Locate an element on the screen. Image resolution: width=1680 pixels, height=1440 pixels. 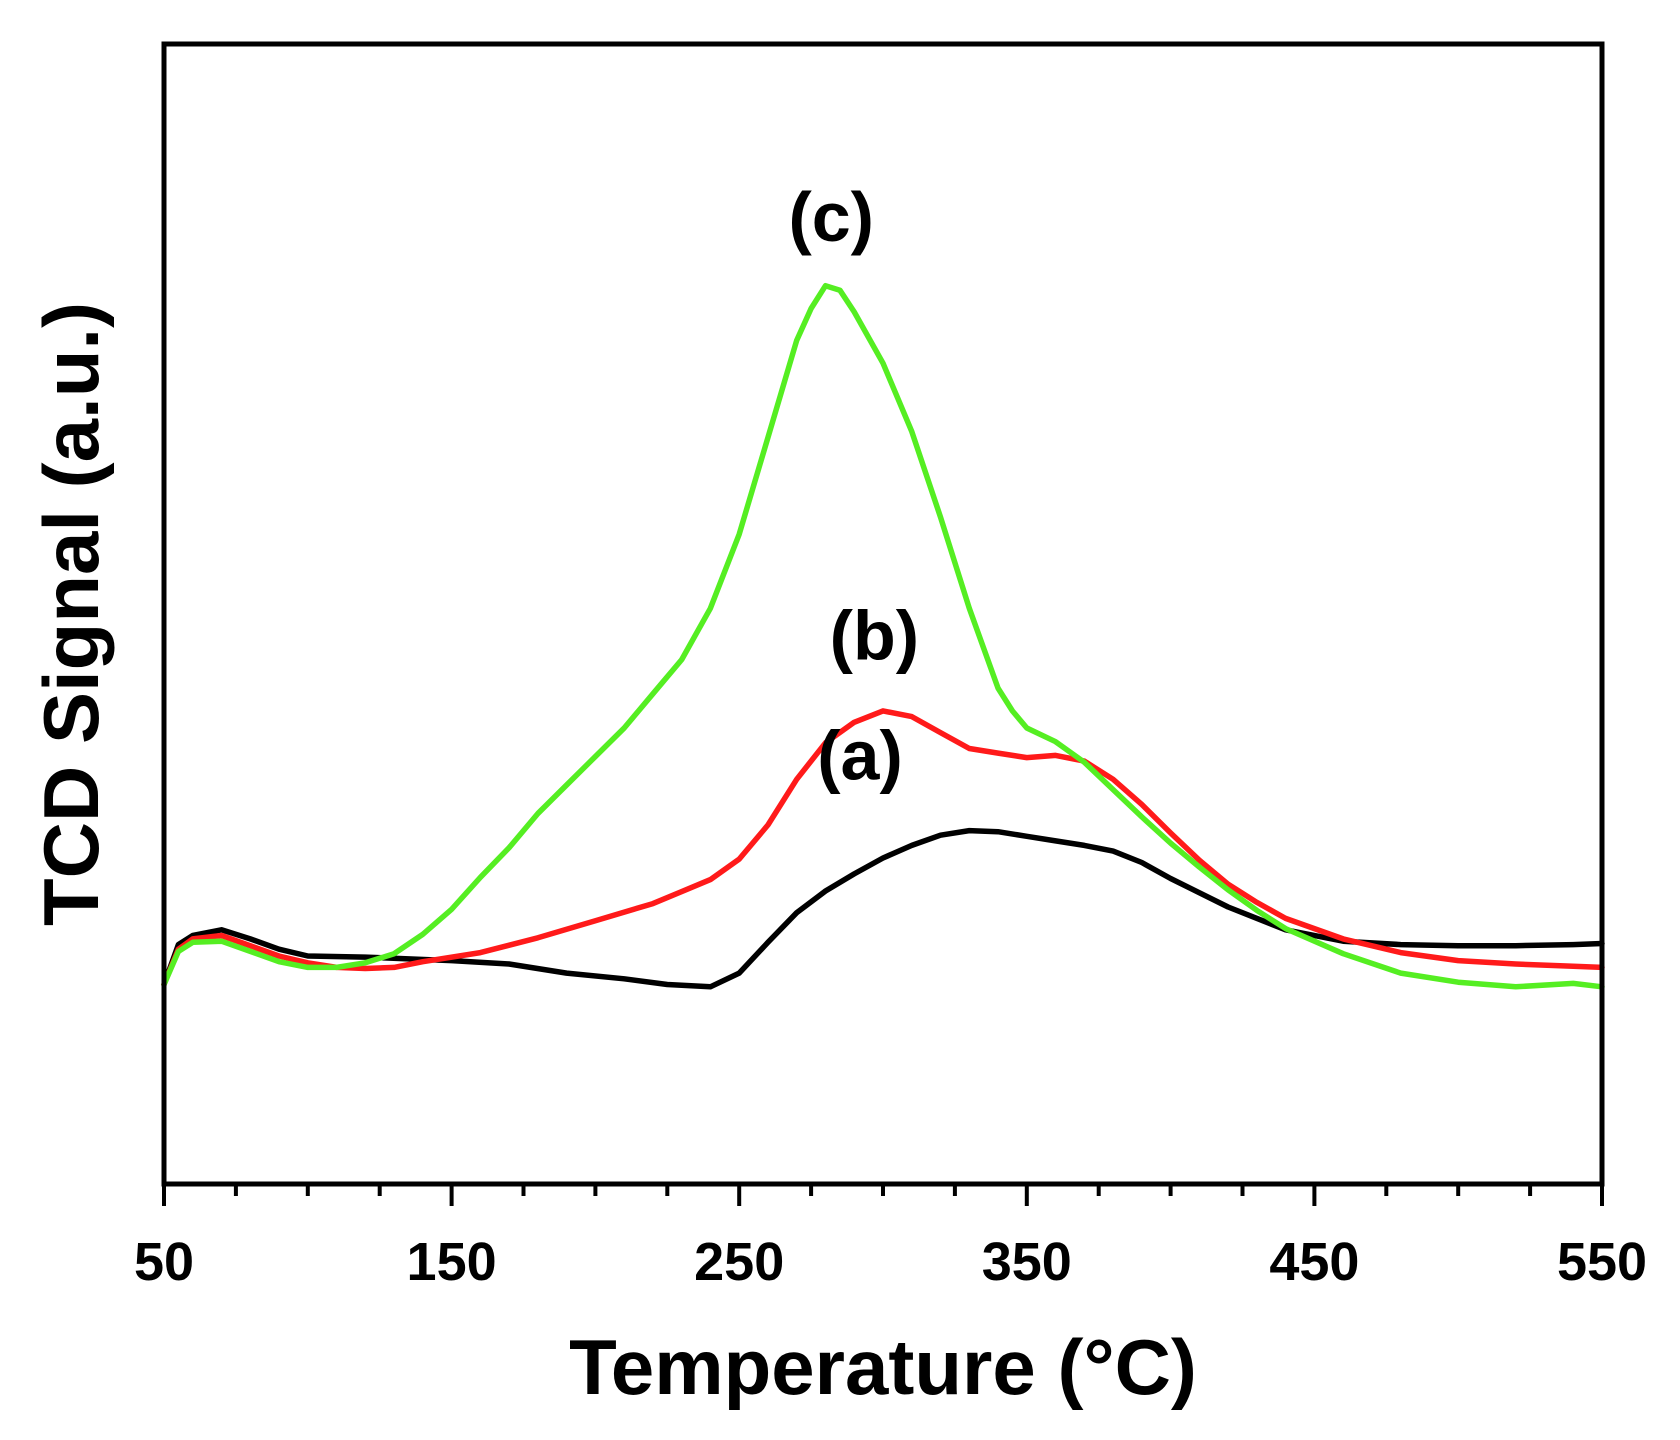
series-line-a is located at coordinates (883, 908).